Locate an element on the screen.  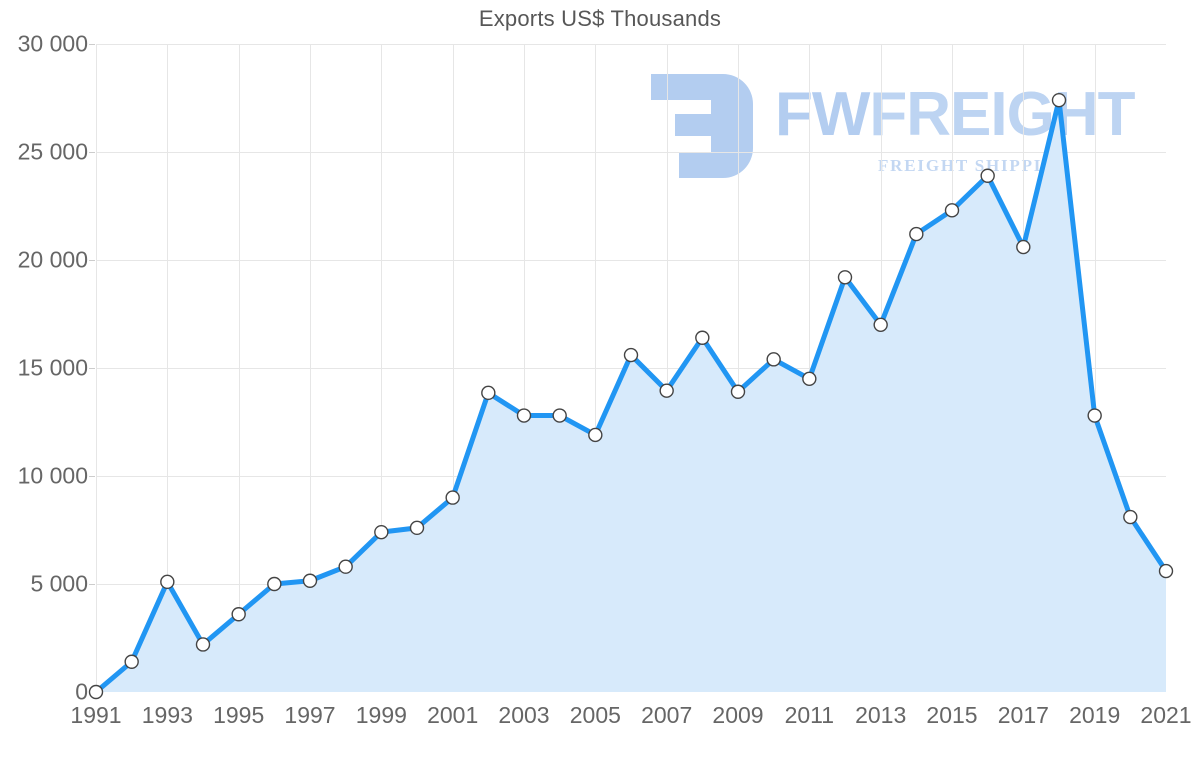
data-point-marker: 2020: 8100 is located at coordinates (1130, 517).